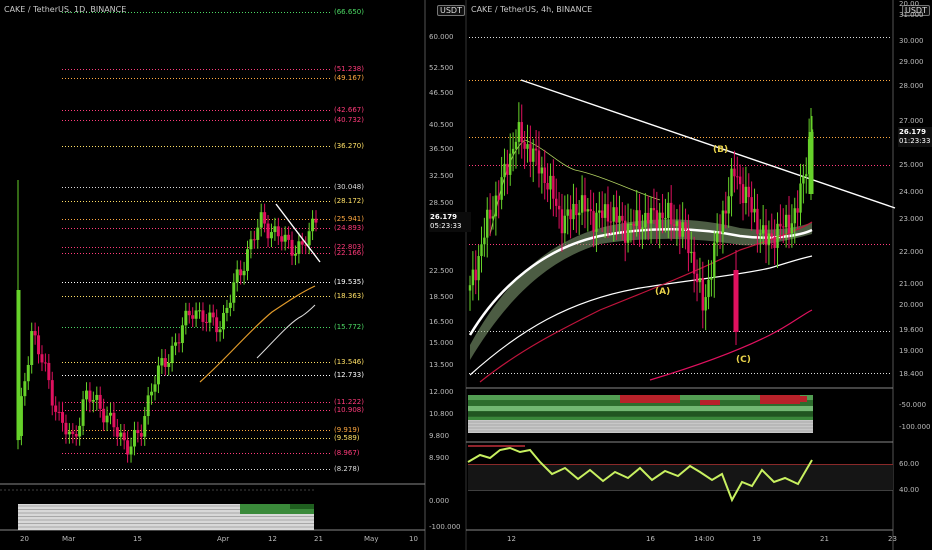  What do you see at coordinates (441, 297) in the screenshot?
I see `left-price-axis-label: 18.500` at bounding box center [441, 297].